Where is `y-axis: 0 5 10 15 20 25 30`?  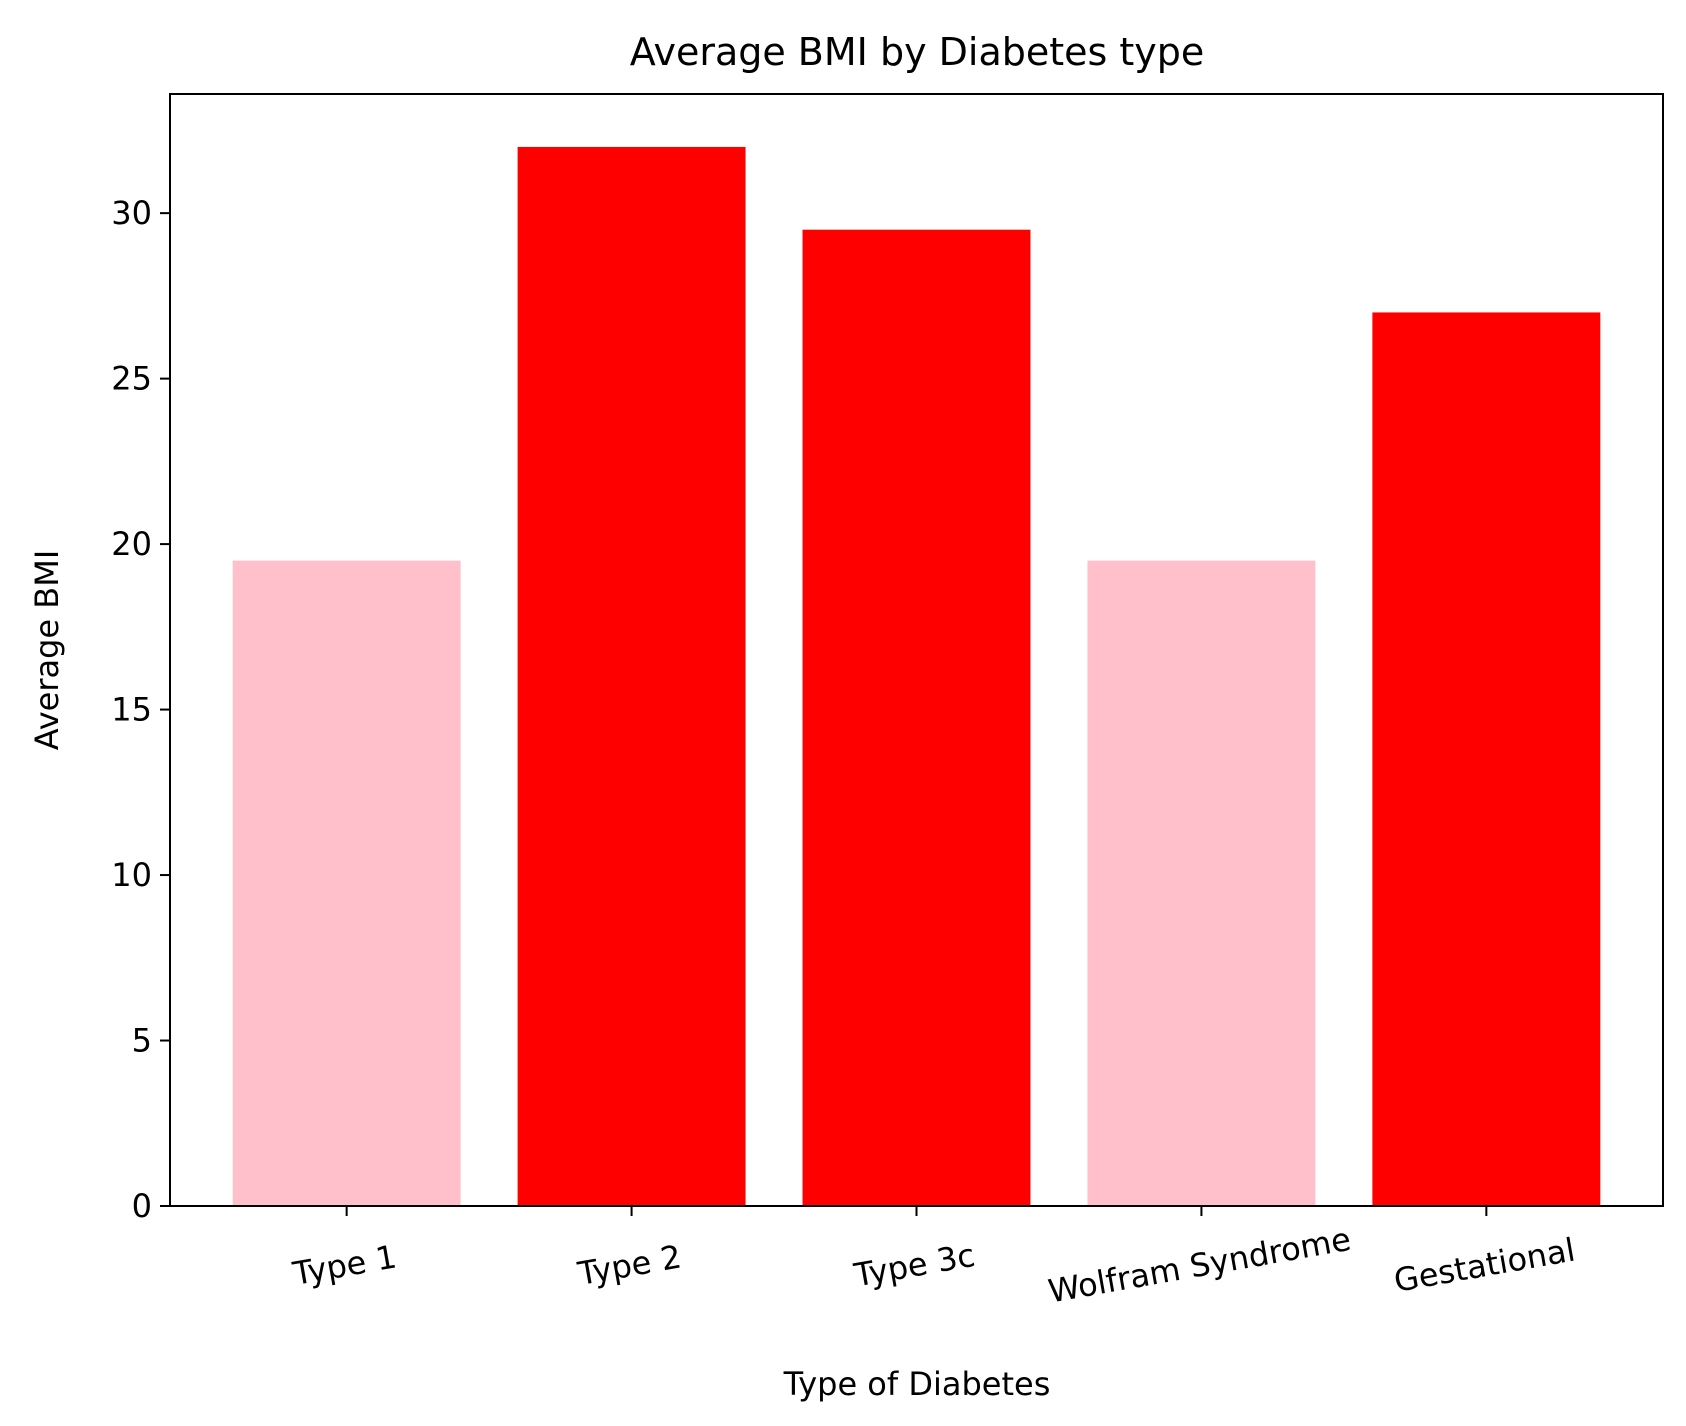
y-axis: 0 5 10 15 20 25 30 is located at coordinates (140, 709).